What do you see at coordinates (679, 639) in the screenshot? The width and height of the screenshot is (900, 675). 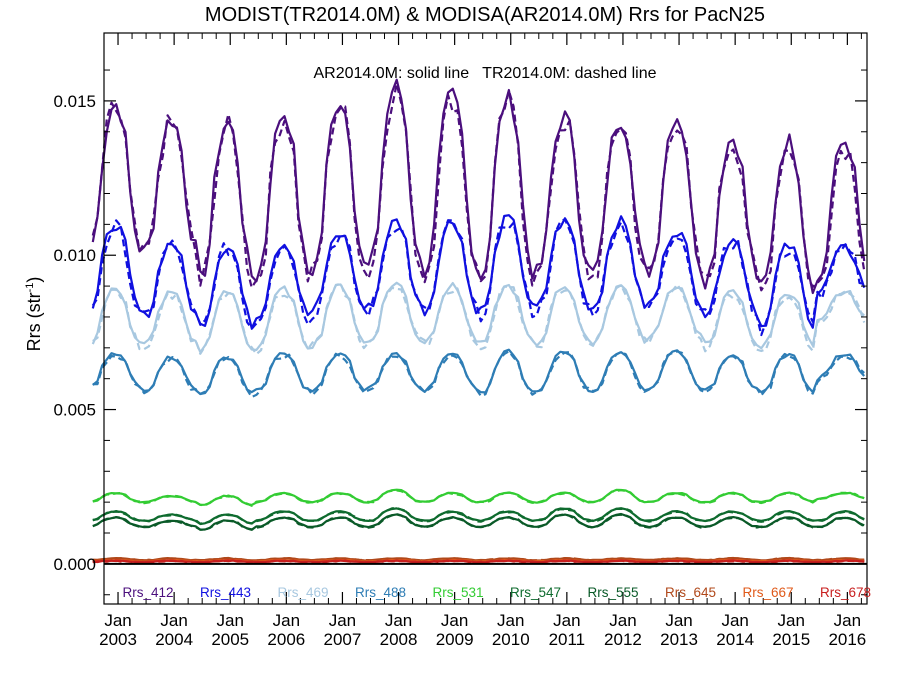 I see `x-tick-year-label: 2013` at bounding box center [679, 639].